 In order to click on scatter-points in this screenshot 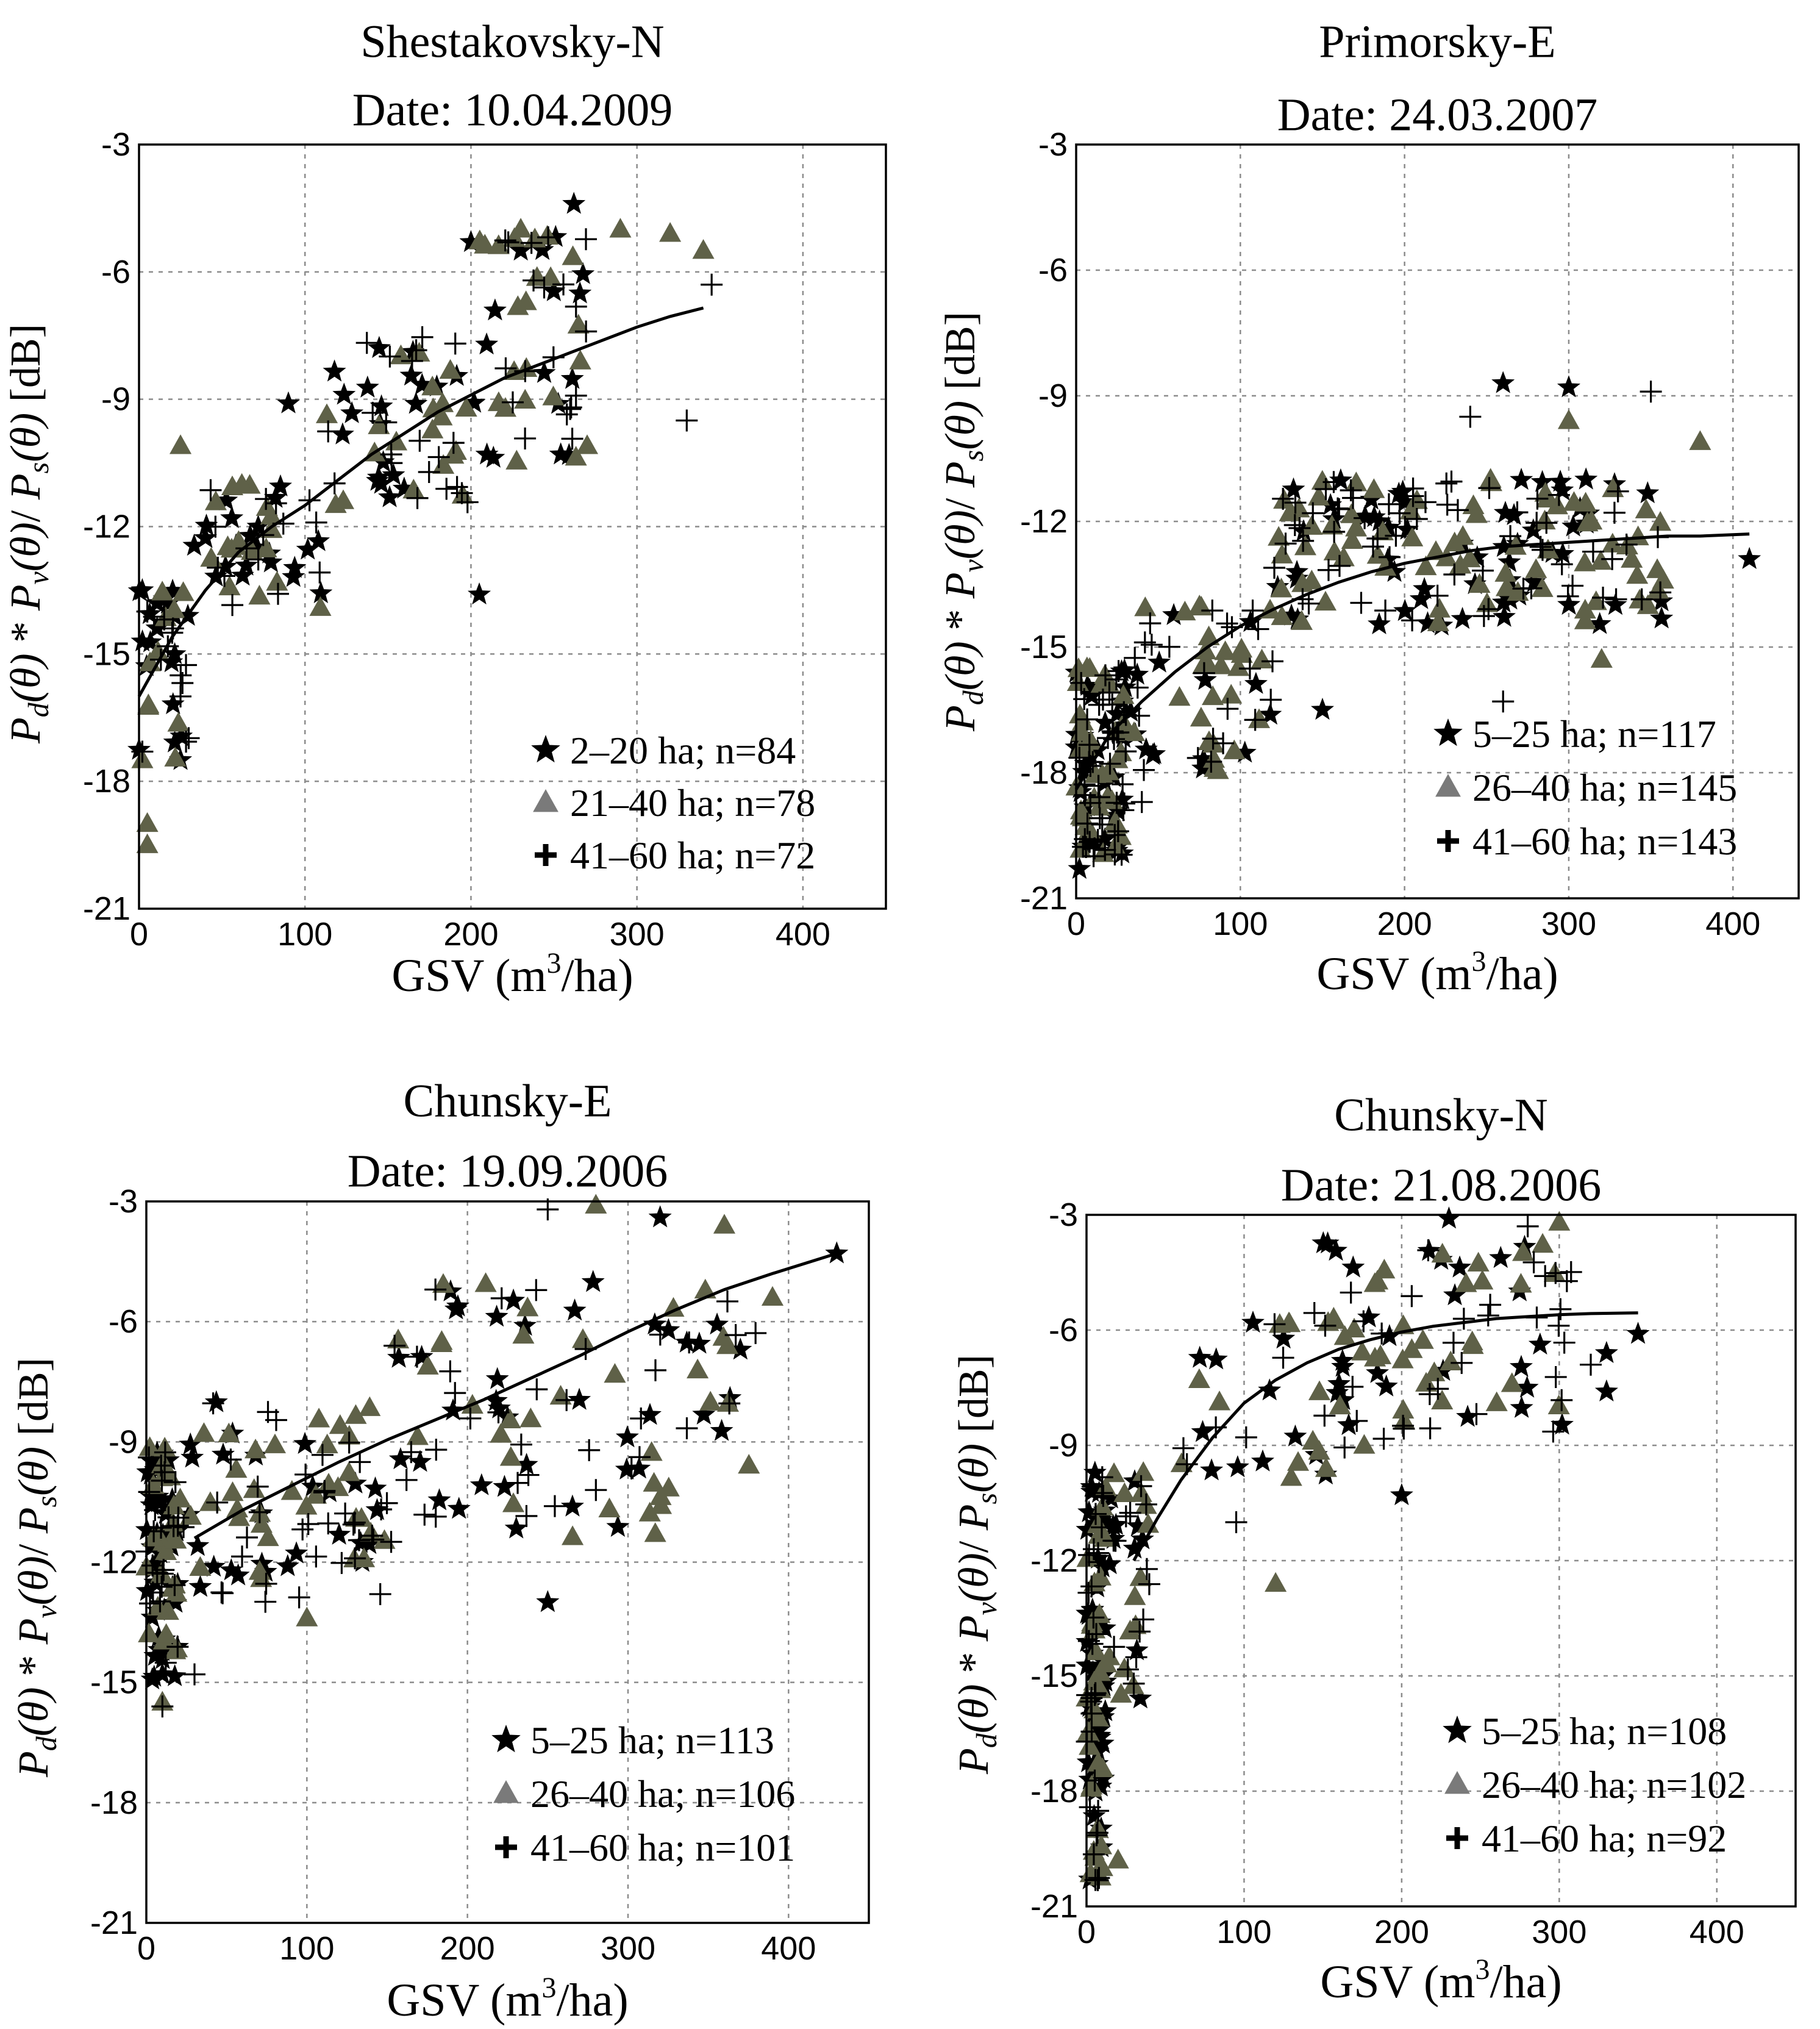, I will do `click(1363, 1549)`.